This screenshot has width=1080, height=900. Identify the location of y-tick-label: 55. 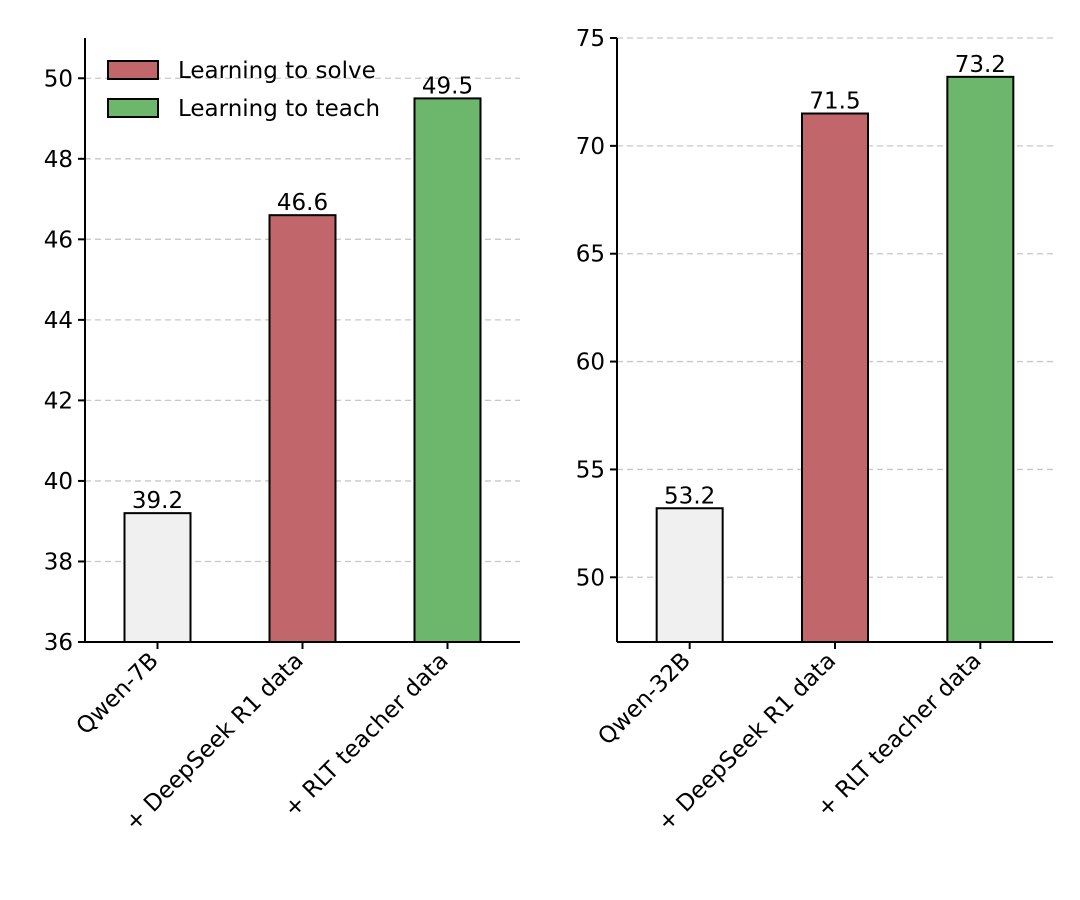
(590, 470).